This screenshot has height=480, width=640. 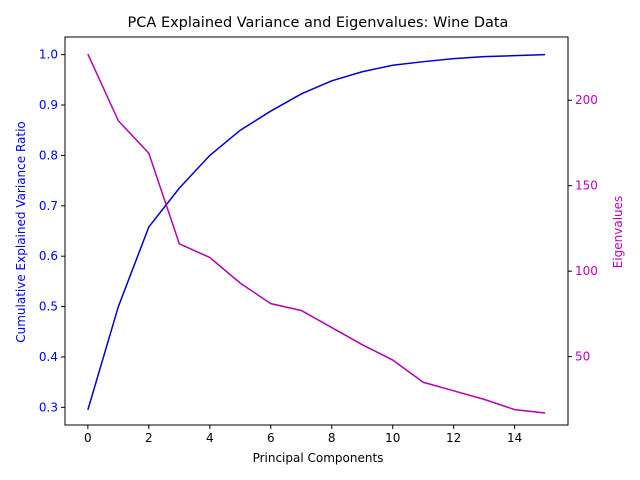 What do you see at coordinates (210, 438) in the screenshot?
I see `x-tick-label: 4` at bounding box center [210, 438].